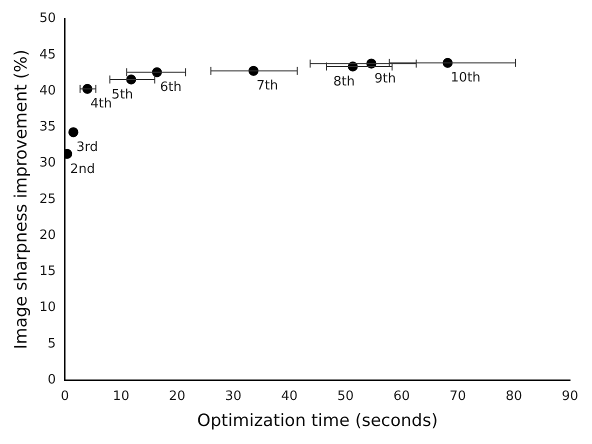 The width and height of the screenshot is (592, 444). I want to click on x-tick-label: 40, so click(289, 396).